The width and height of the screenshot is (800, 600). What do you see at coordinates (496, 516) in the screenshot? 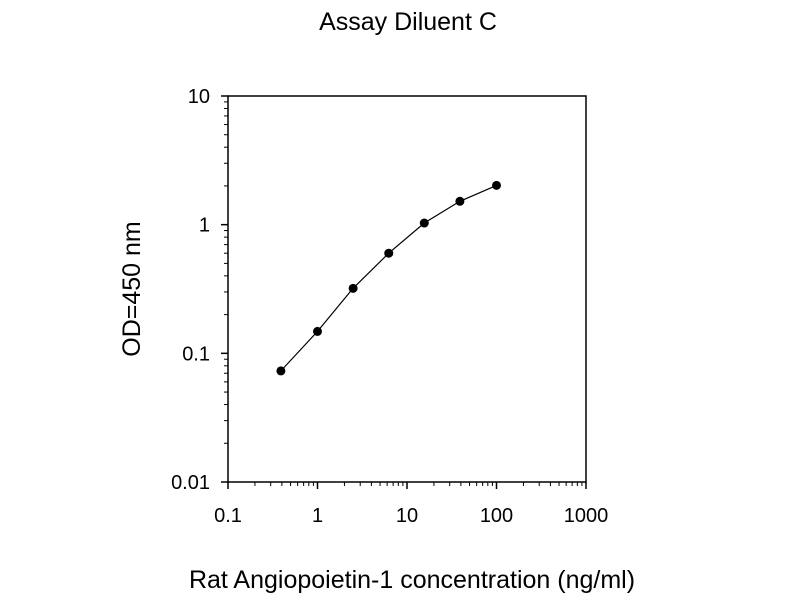
I see `x-tick-label: 100` at bounding box center [496, 516].